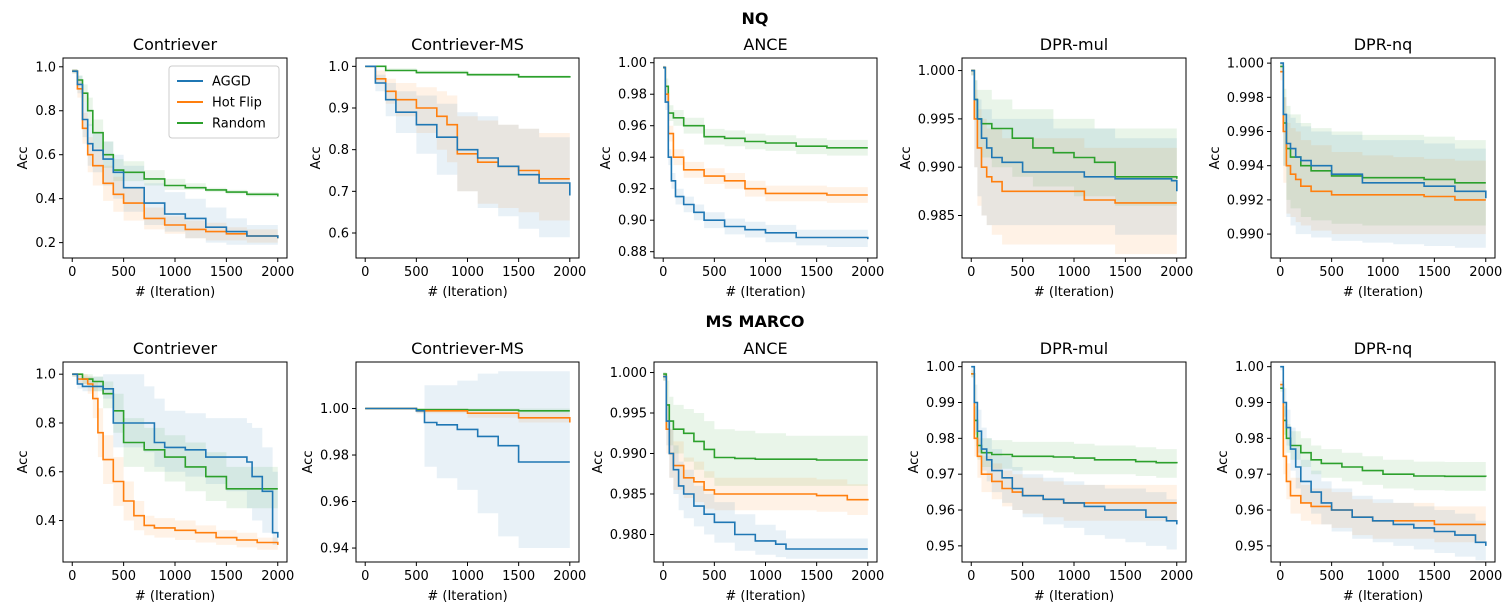 The image size is (1511, 611). What do you see at coordinates (334, 549) in the screenshot?
I see `y-tick-label: 0.94` at bounding box center [334, 549].